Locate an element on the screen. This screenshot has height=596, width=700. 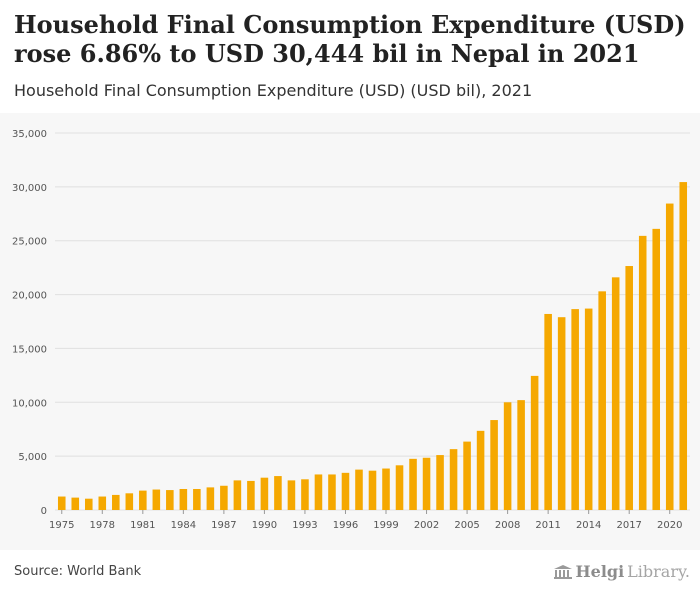
y-tick-label: 30,000 is located at coordinates (29, 188).